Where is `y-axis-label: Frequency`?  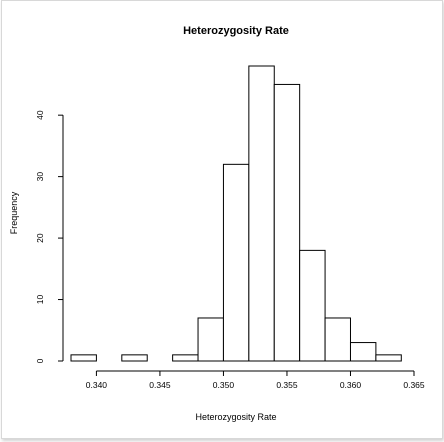 y-axis-label: Frequency is located at coordinates (14, 212).